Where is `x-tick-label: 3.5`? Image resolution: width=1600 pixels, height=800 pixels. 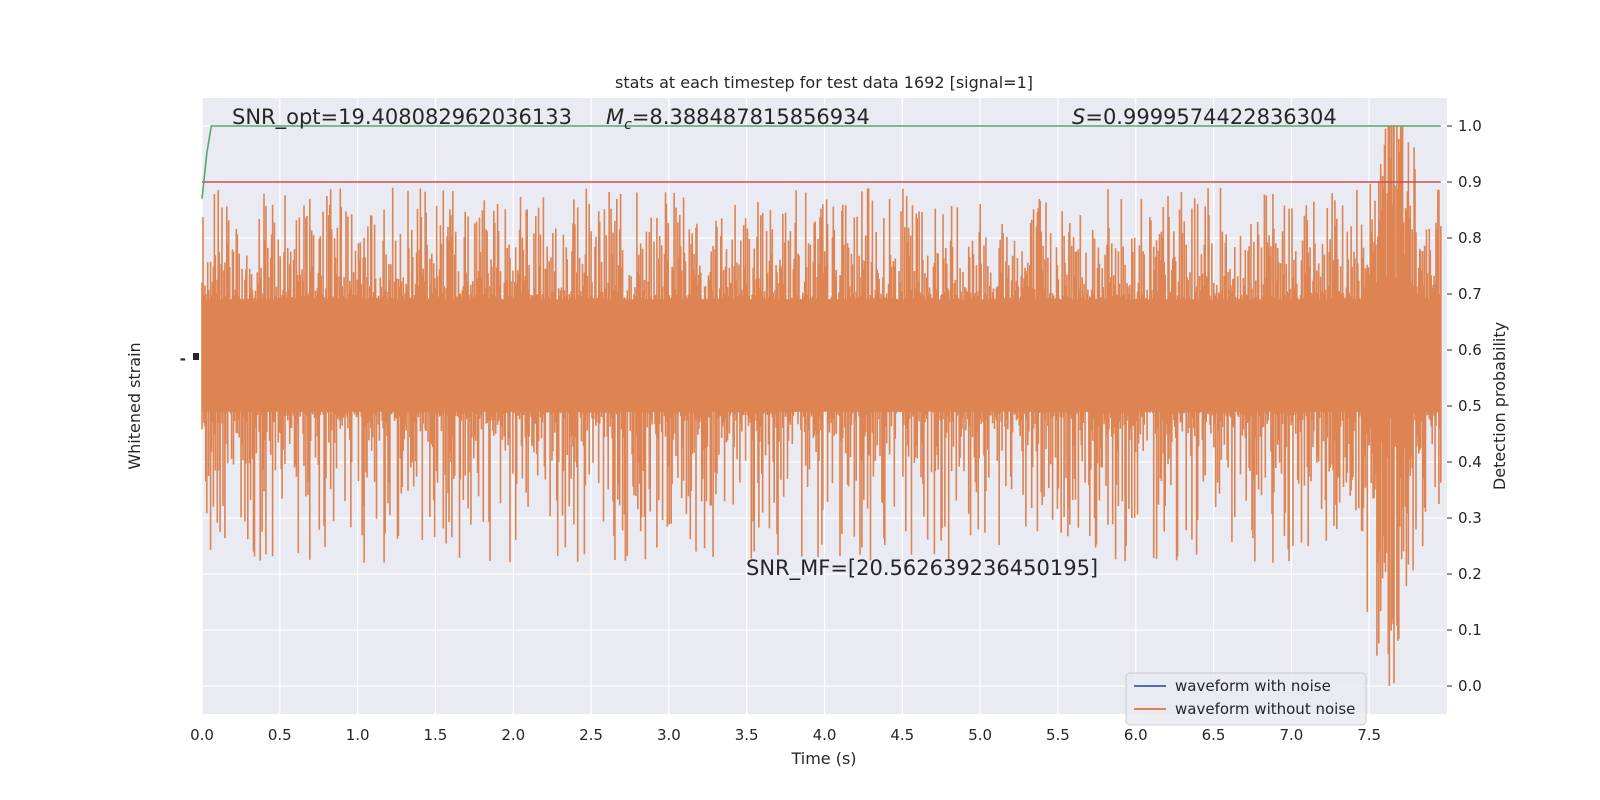 x-tick-label: 3.5 is located at coordinates (747, 735).